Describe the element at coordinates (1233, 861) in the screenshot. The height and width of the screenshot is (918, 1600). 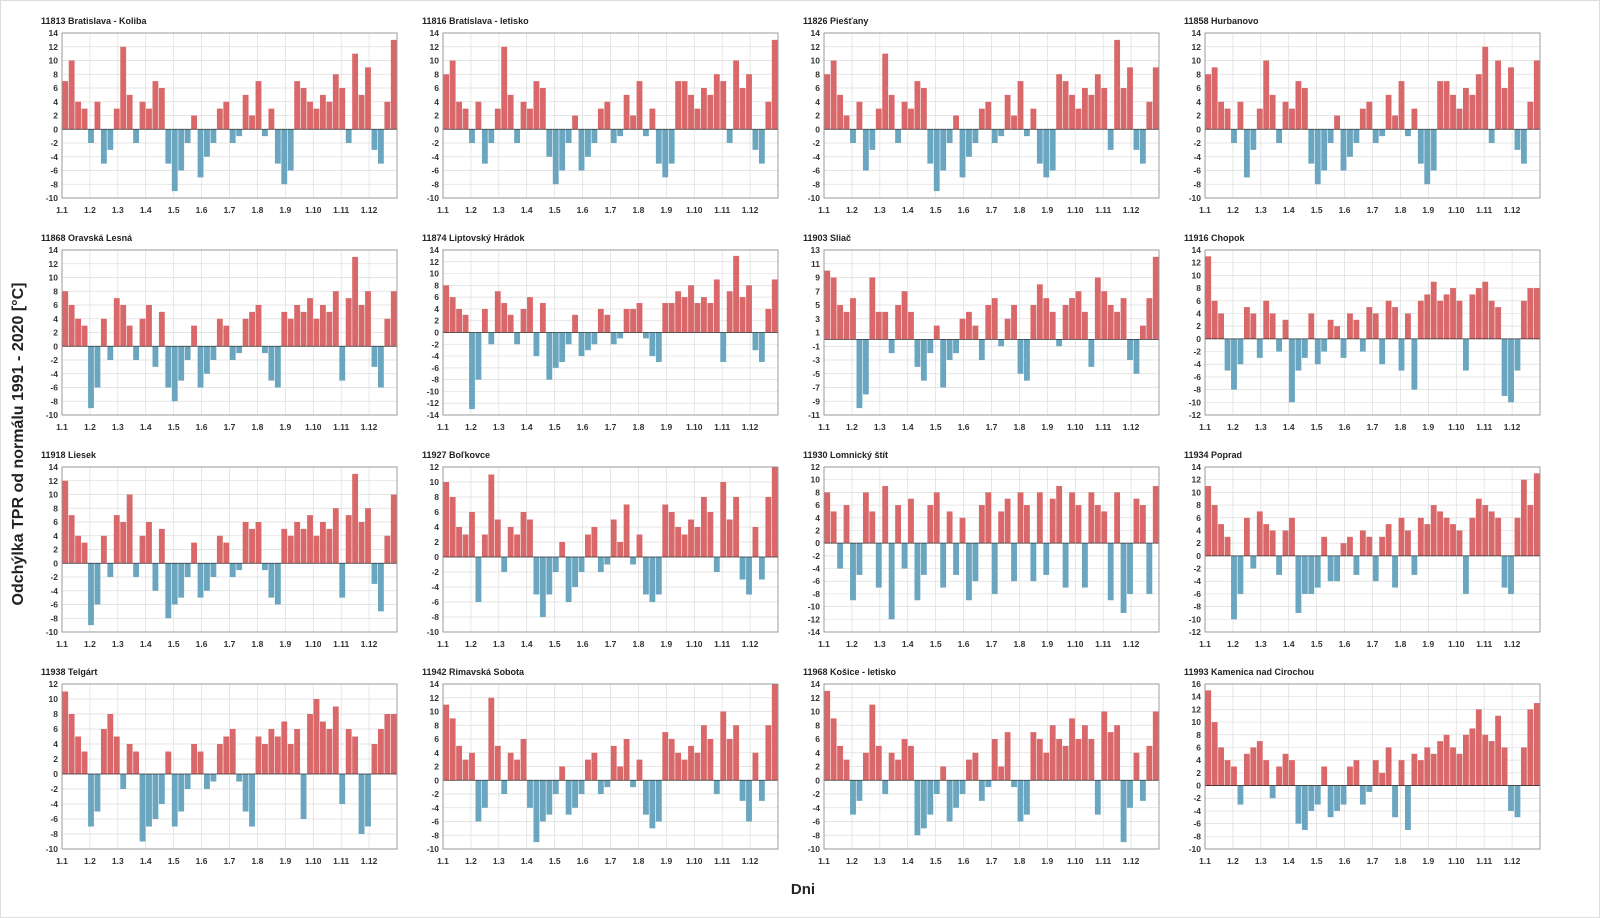
I see `x-tick-label: 1.2` at that location.